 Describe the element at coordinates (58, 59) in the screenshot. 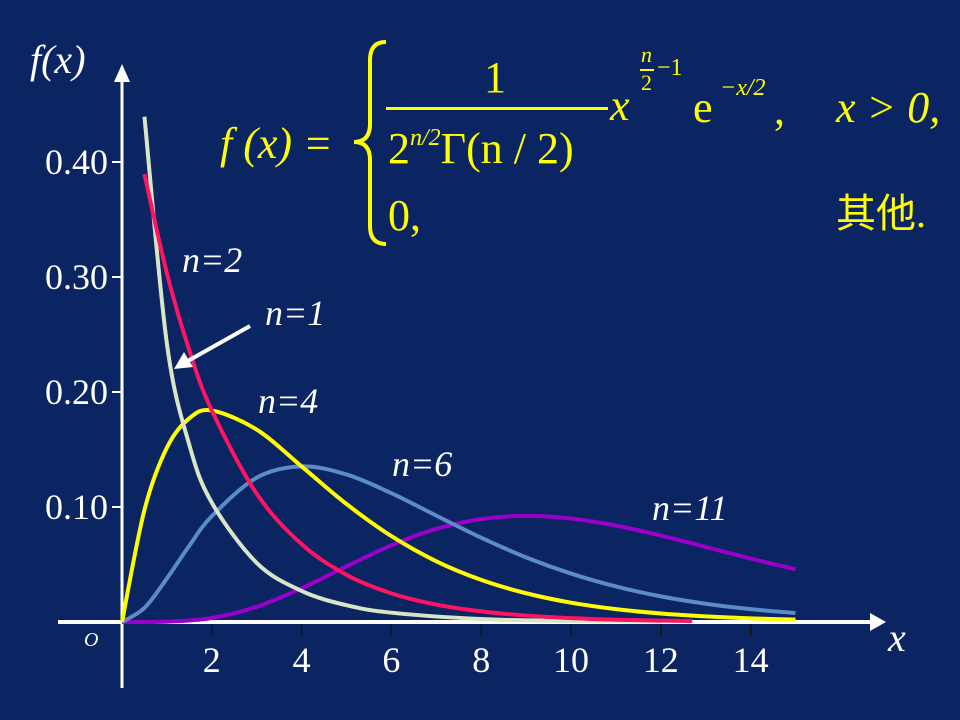

I see `y-axis-label: f(x)` at that location.